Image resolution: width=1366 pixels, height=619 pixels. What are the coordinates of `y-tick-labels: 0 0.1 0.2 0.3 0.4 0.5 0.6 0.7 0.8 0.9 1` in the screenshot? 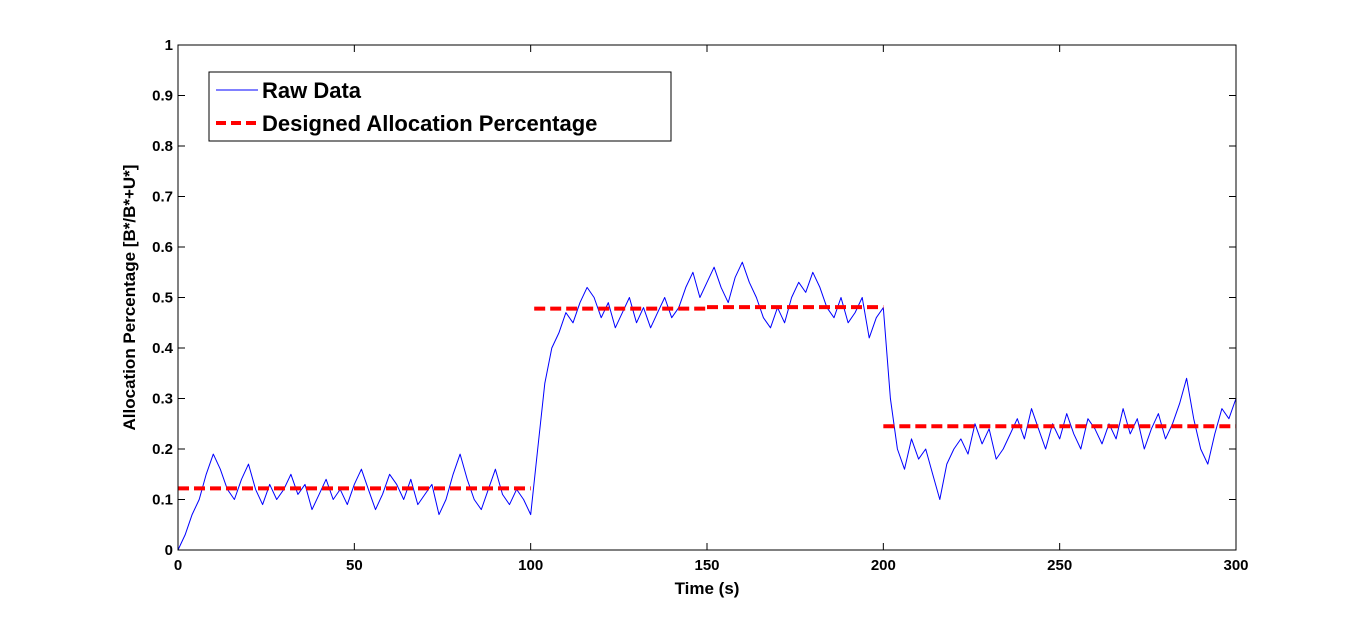 It's located at (163, 298).